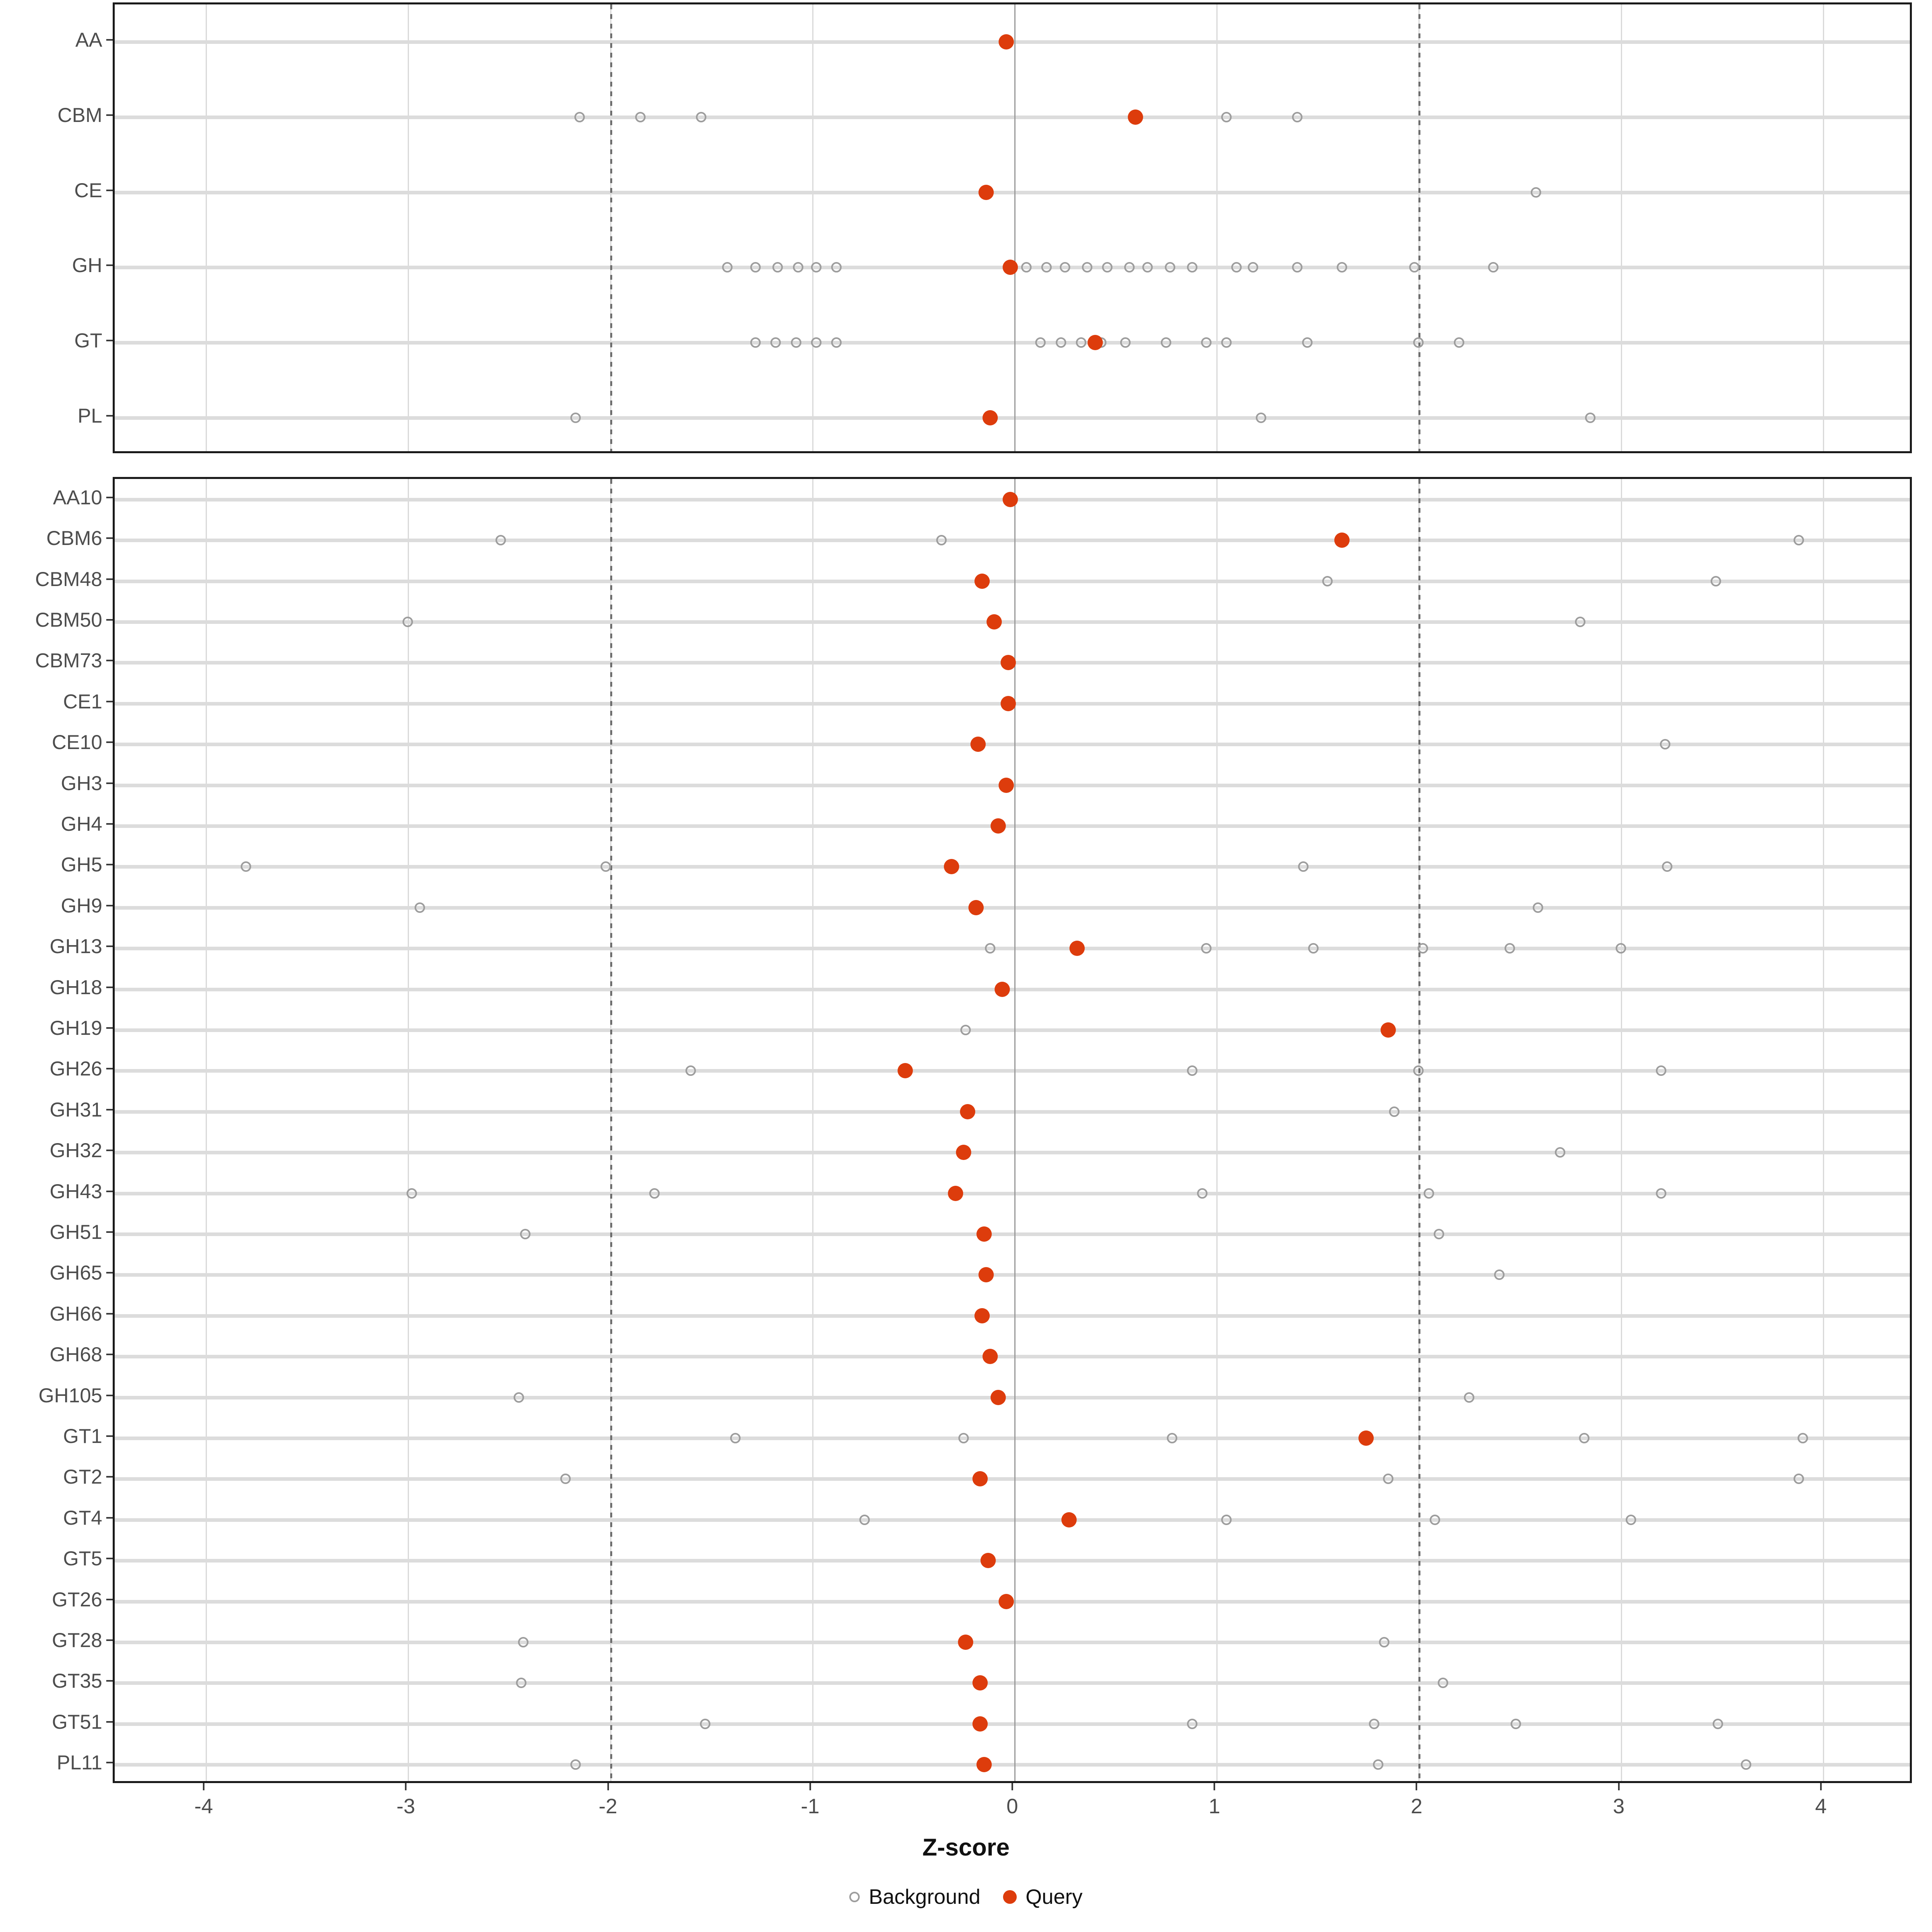 This screenshot has height=1932, width=1932. I want to click on x-axis-tick-mark, so click(608, 1786).